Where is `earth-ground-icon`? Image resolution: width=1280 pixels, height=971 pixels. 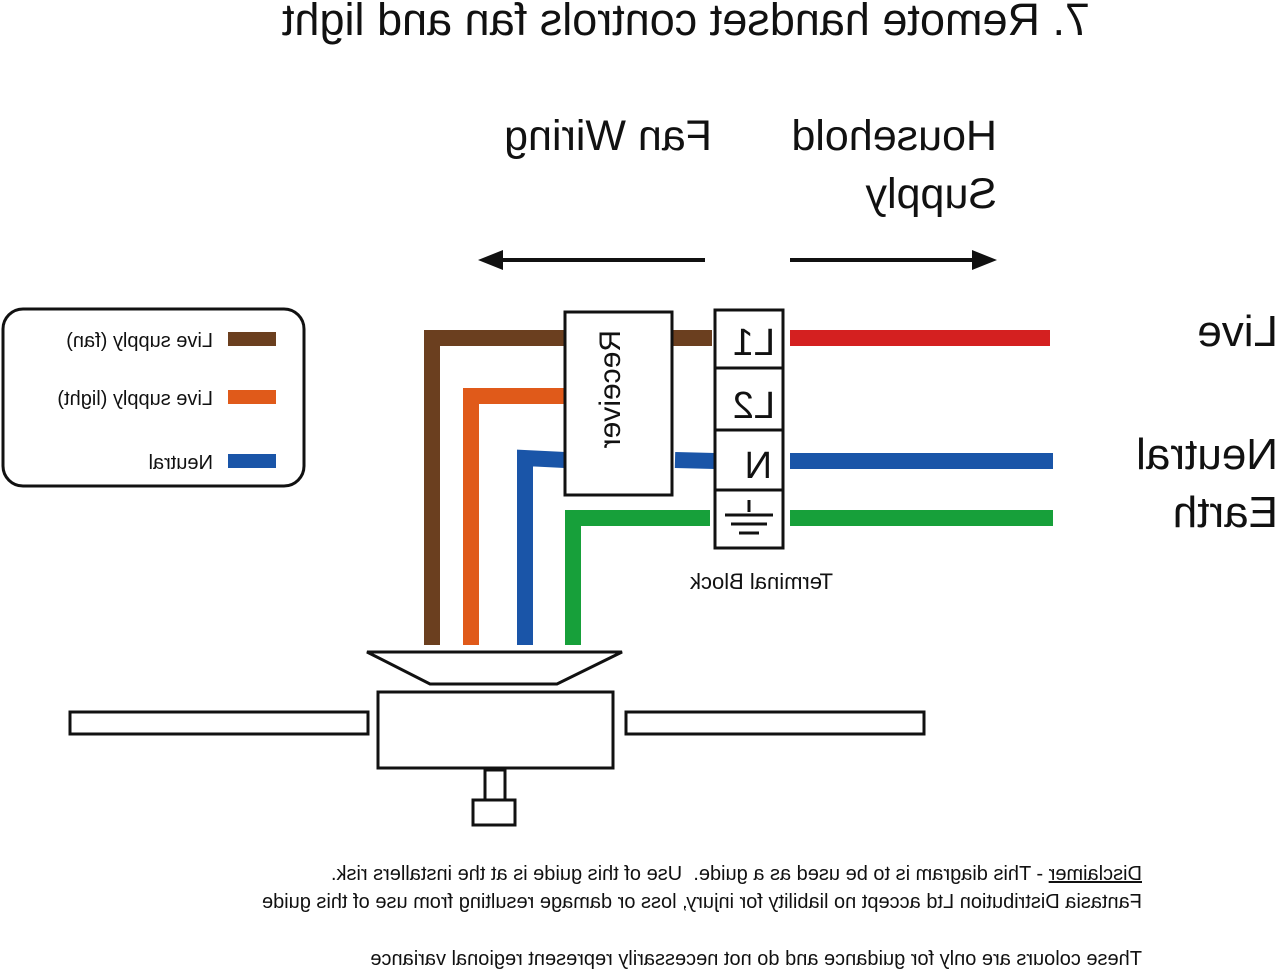
earth-ground-icon is located at coordinates (749, 517).